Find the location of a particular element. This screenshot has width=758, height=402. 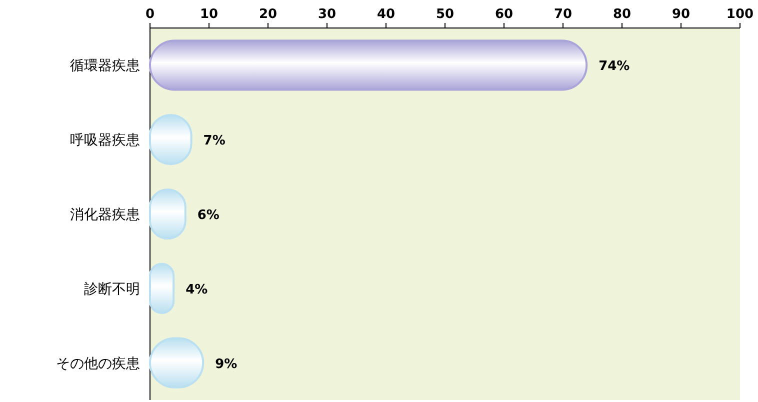

x-tick-label: 50 is located at coordinates (445, 14).